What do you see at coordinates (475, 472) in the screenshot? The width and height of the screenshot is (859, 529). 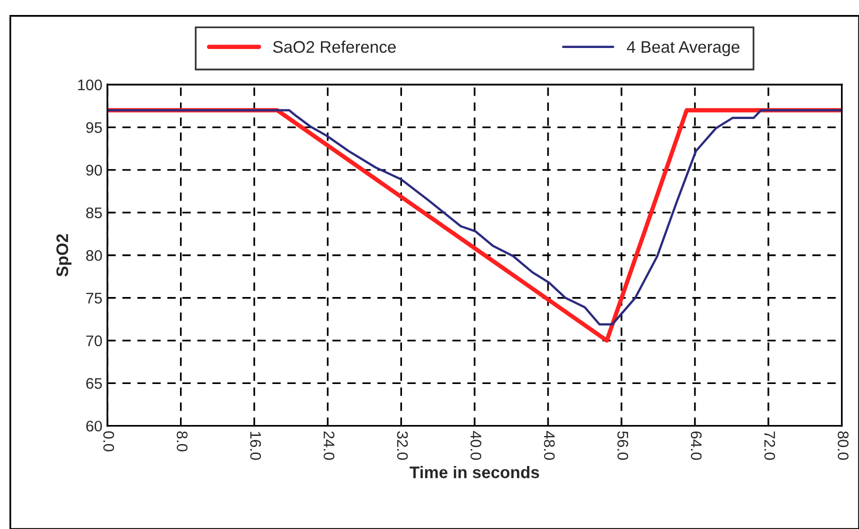 I see `x-axis-title: Time in seconds` at bounding box center [475, 472].